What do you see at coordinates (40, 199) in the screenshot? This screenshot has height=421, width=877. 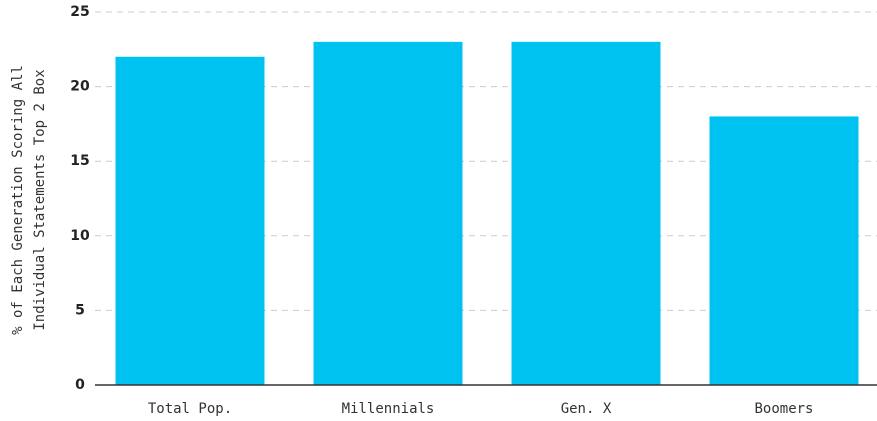 I see `y-axis-label: Individual Statements Top 2 Box` at bounding box center [40, 199].